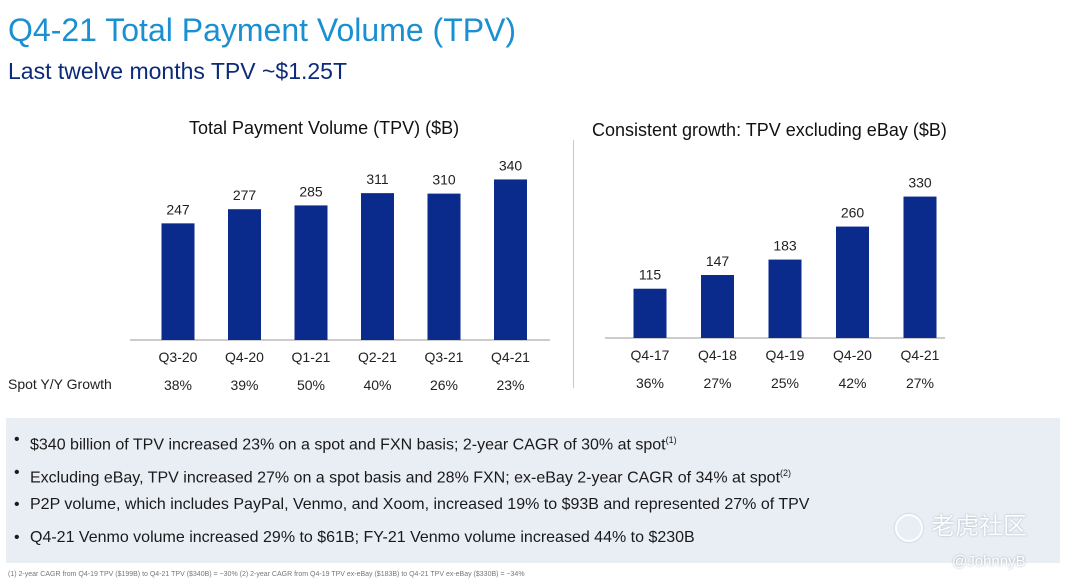 The image size is (1067, 588). Describe the element at coordinates (671, 440) in the screenshot. I see `bullet-footnote-ref: (1)` at that location.